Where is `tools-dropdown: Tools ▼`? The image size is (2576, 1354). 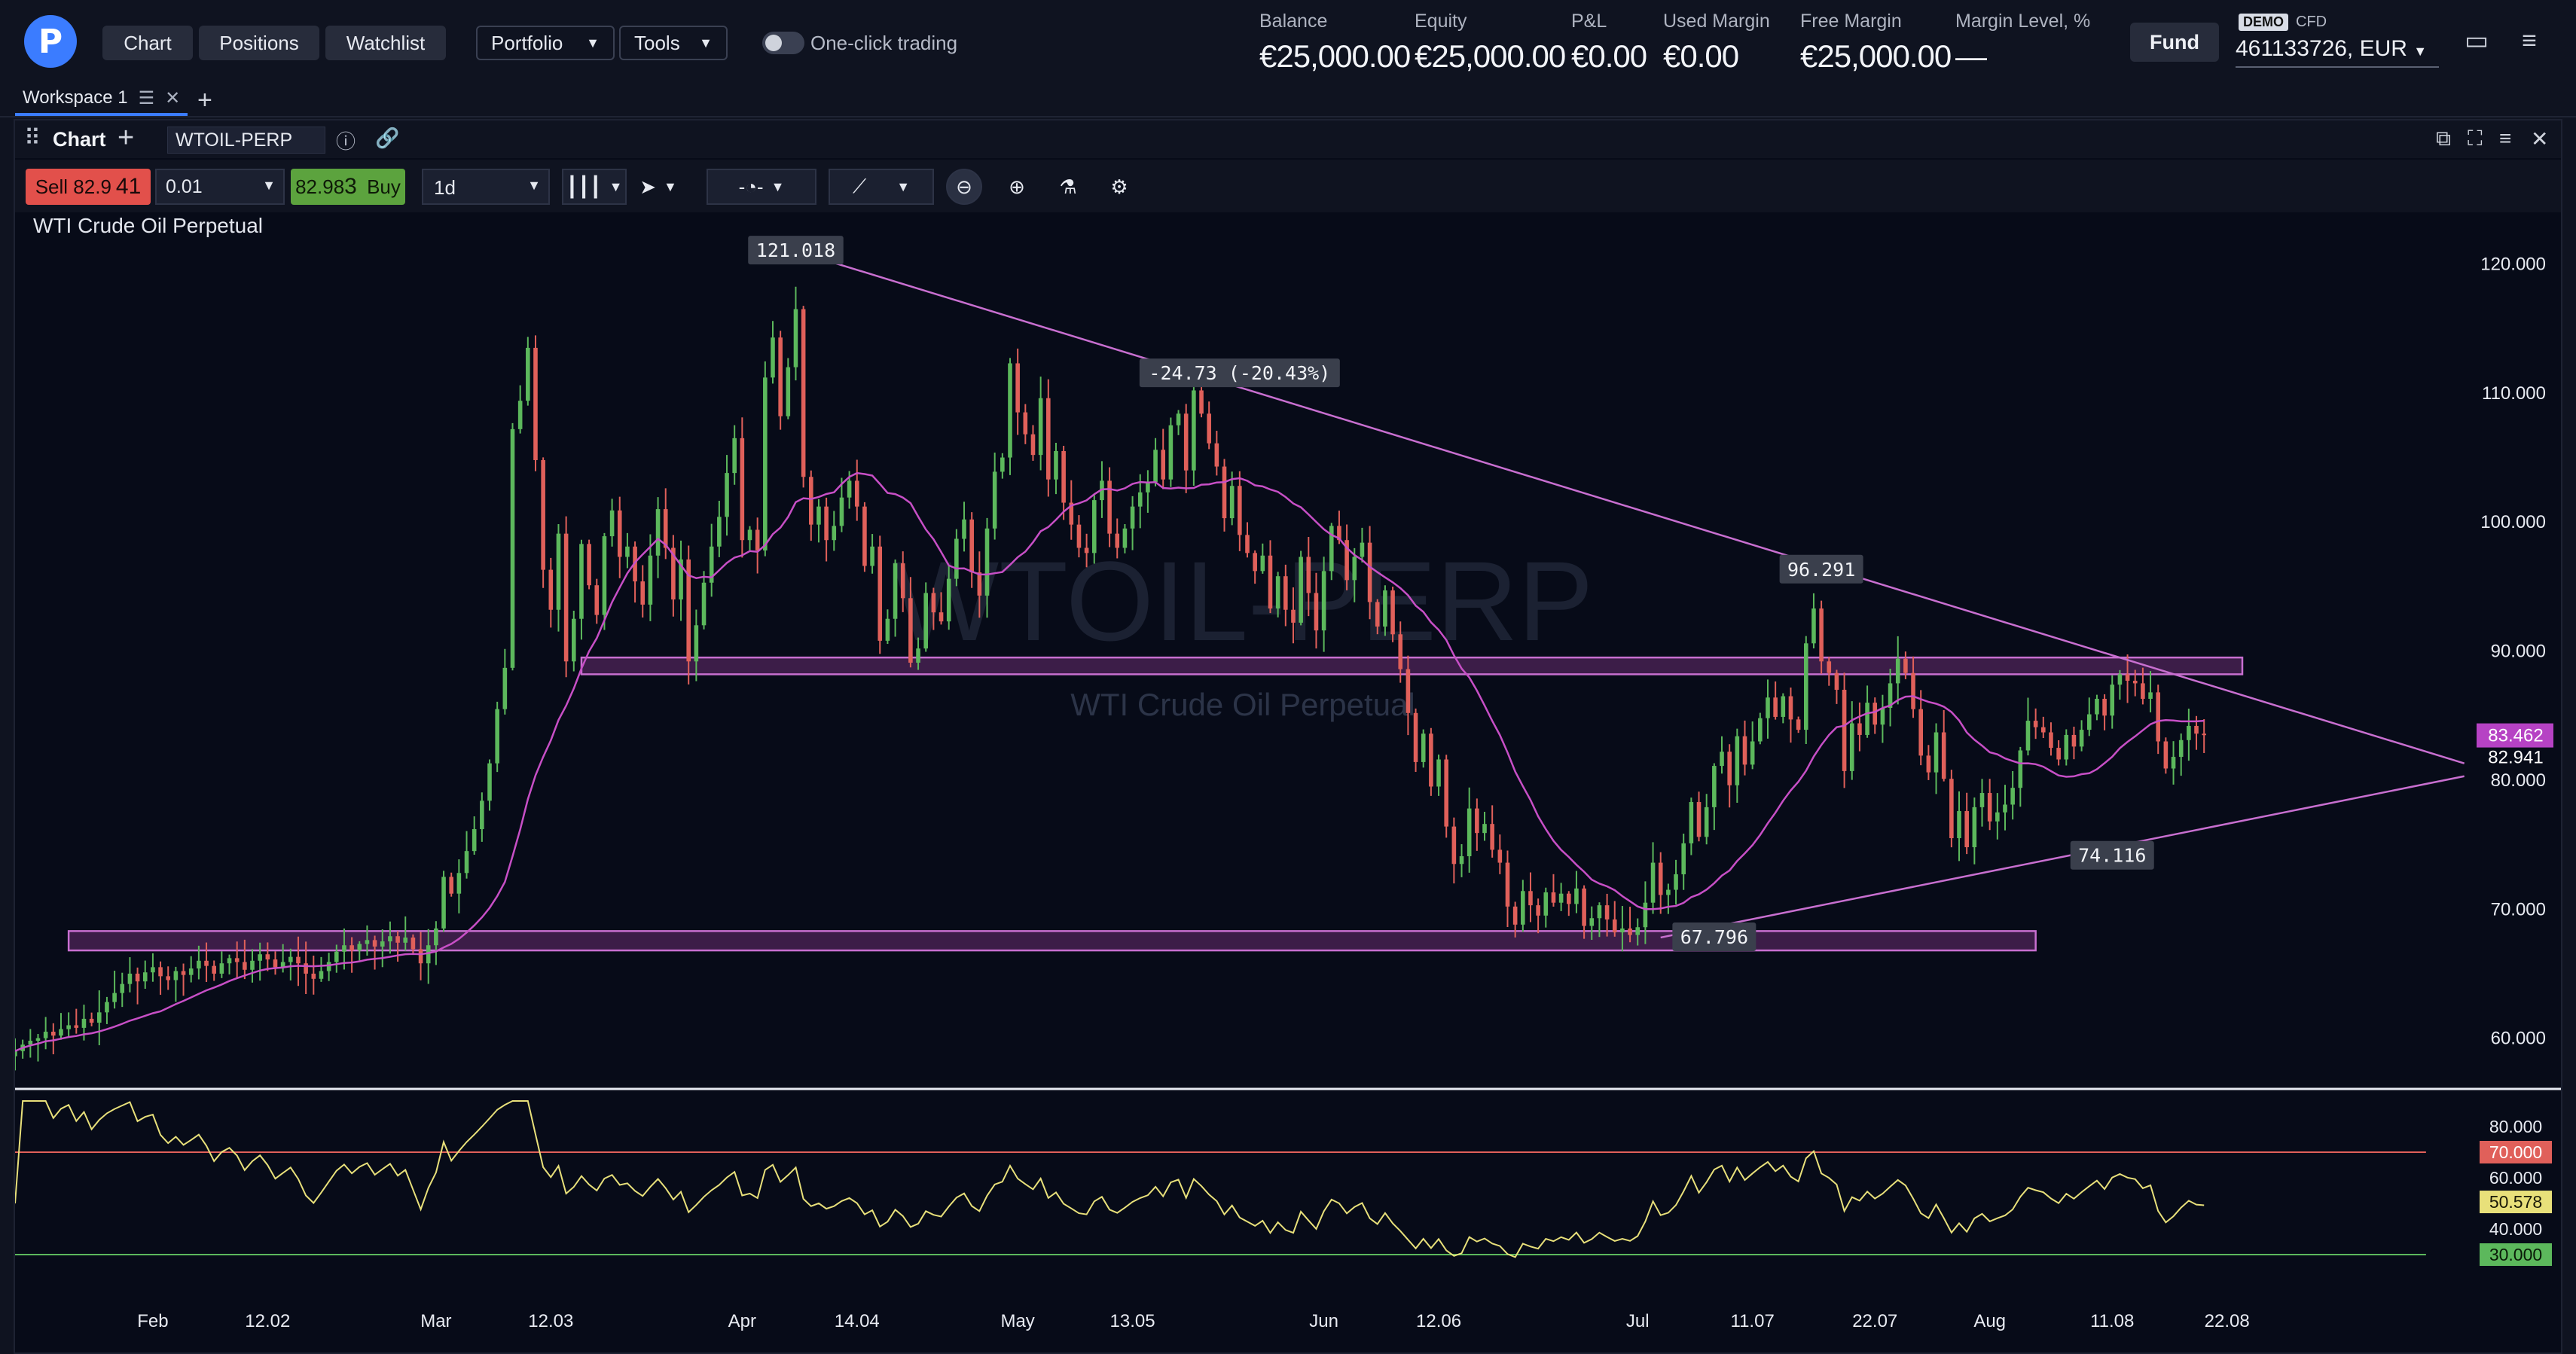 tools-dropdown: Tools ▼ is located at coordinates (674, 43).